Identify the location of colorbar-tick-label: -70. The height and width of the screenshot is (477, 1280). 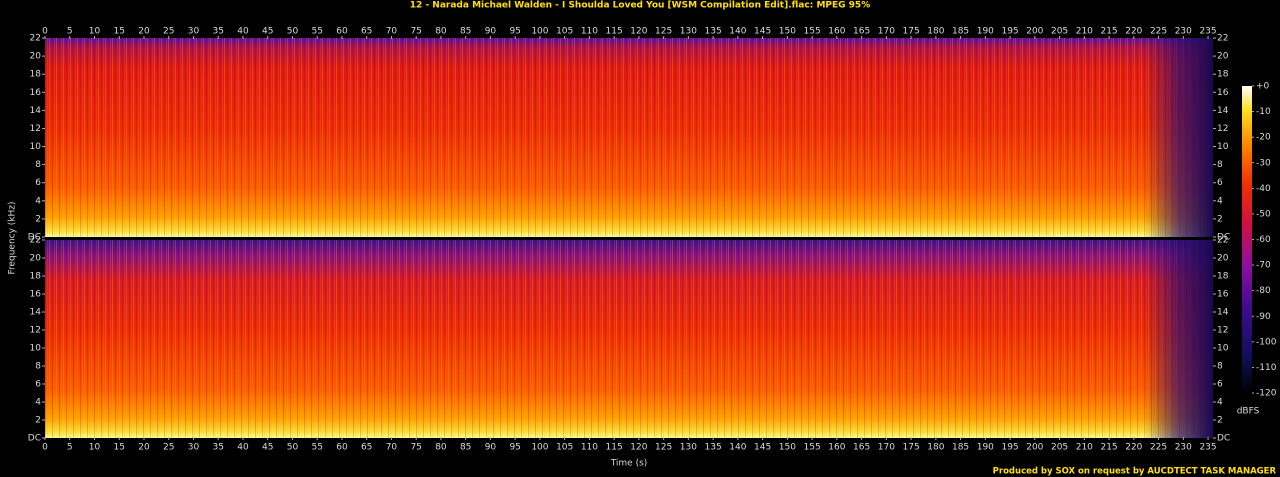
(1263, 266).